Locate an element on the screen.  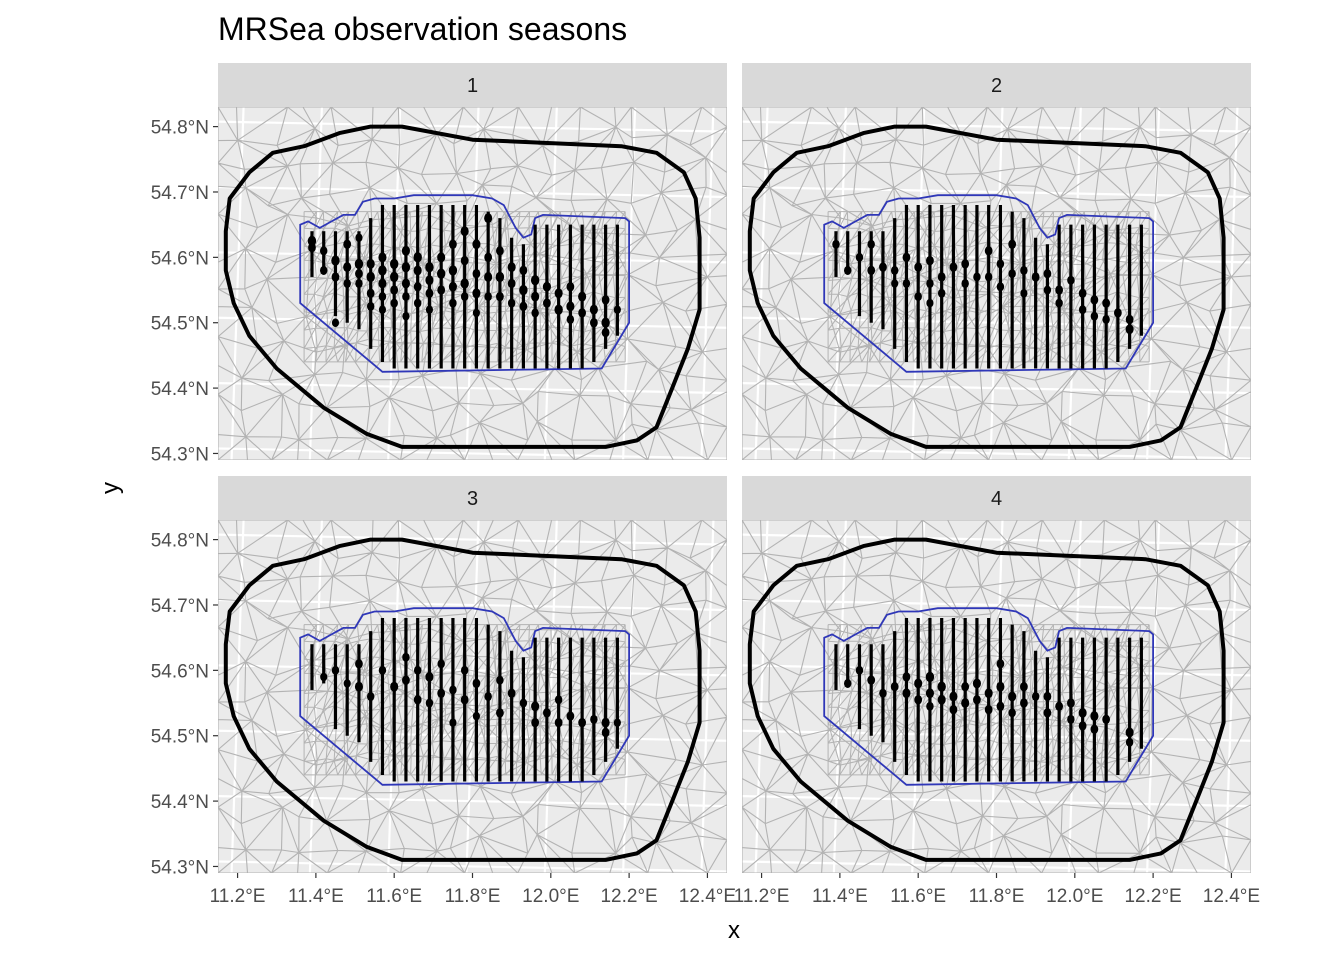
mesh is located at coordinates (472, 283).